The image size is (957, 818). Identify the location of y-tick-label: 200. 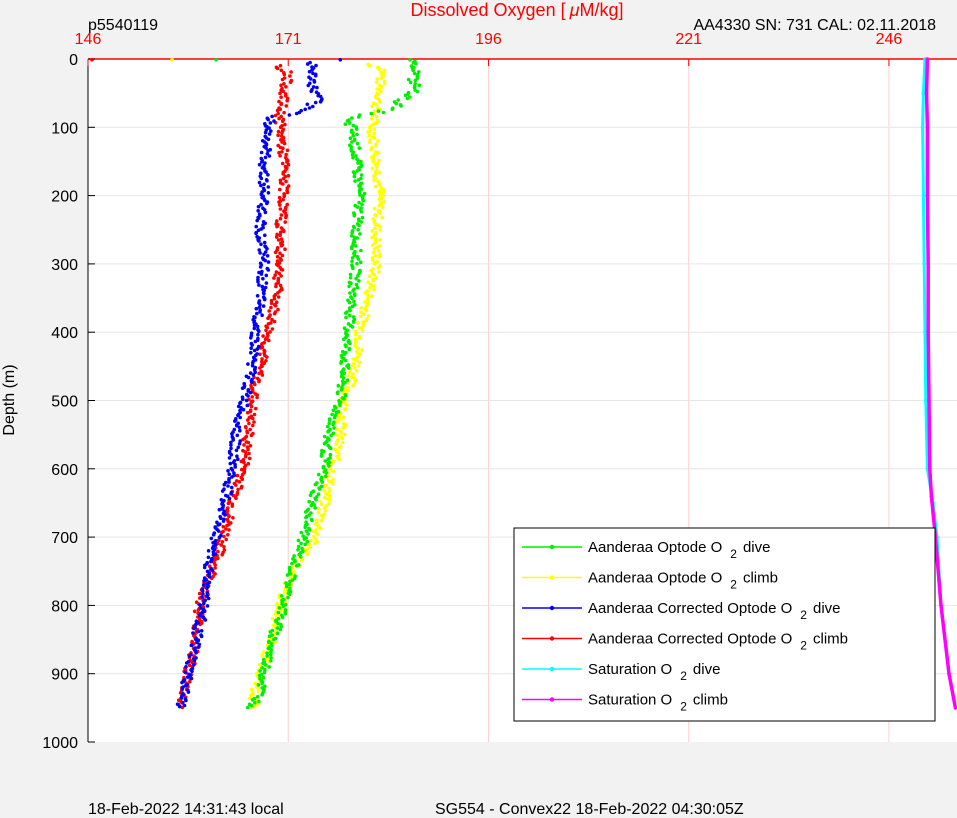
(64, 197).